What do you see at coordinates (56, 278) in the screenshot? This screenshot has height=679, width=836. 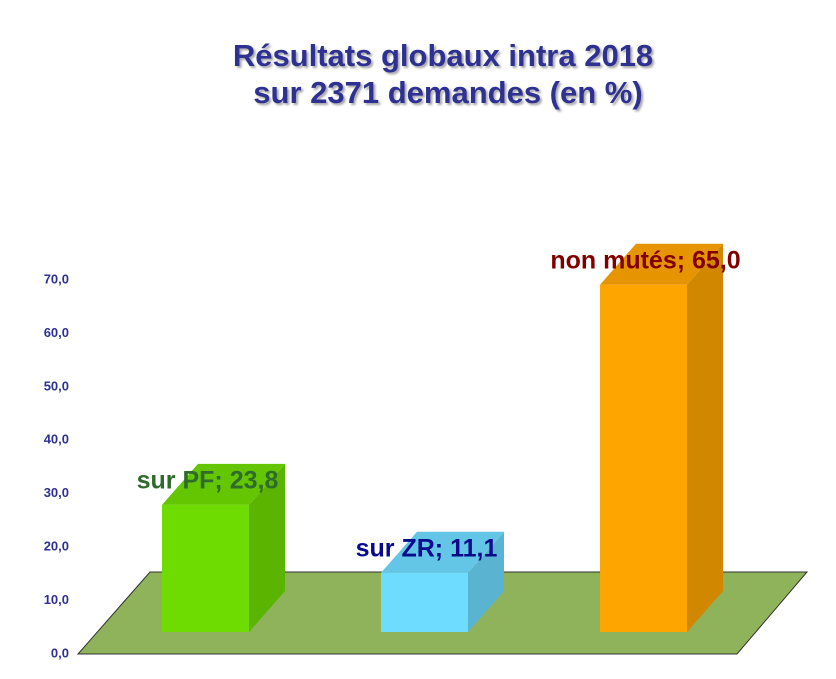 I see `y-tick-label: 70,0` at bounding box center [56, 278].